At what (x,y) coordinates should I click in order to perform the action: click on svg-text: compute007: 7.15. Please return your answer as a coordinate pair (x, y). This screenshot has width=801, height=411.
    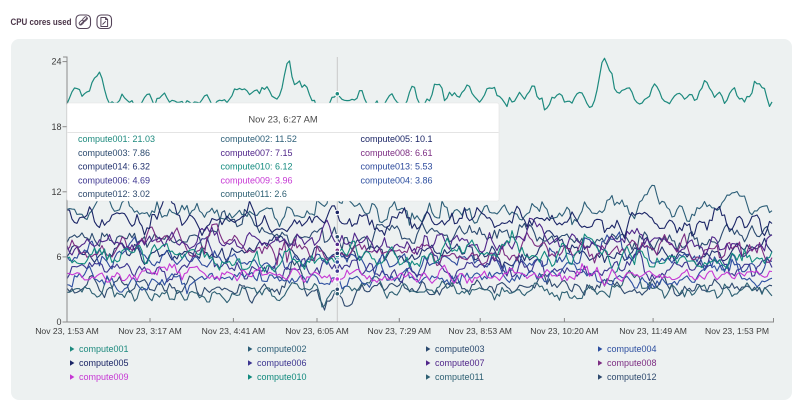
    Looking at the image, I should click on (257, 153).